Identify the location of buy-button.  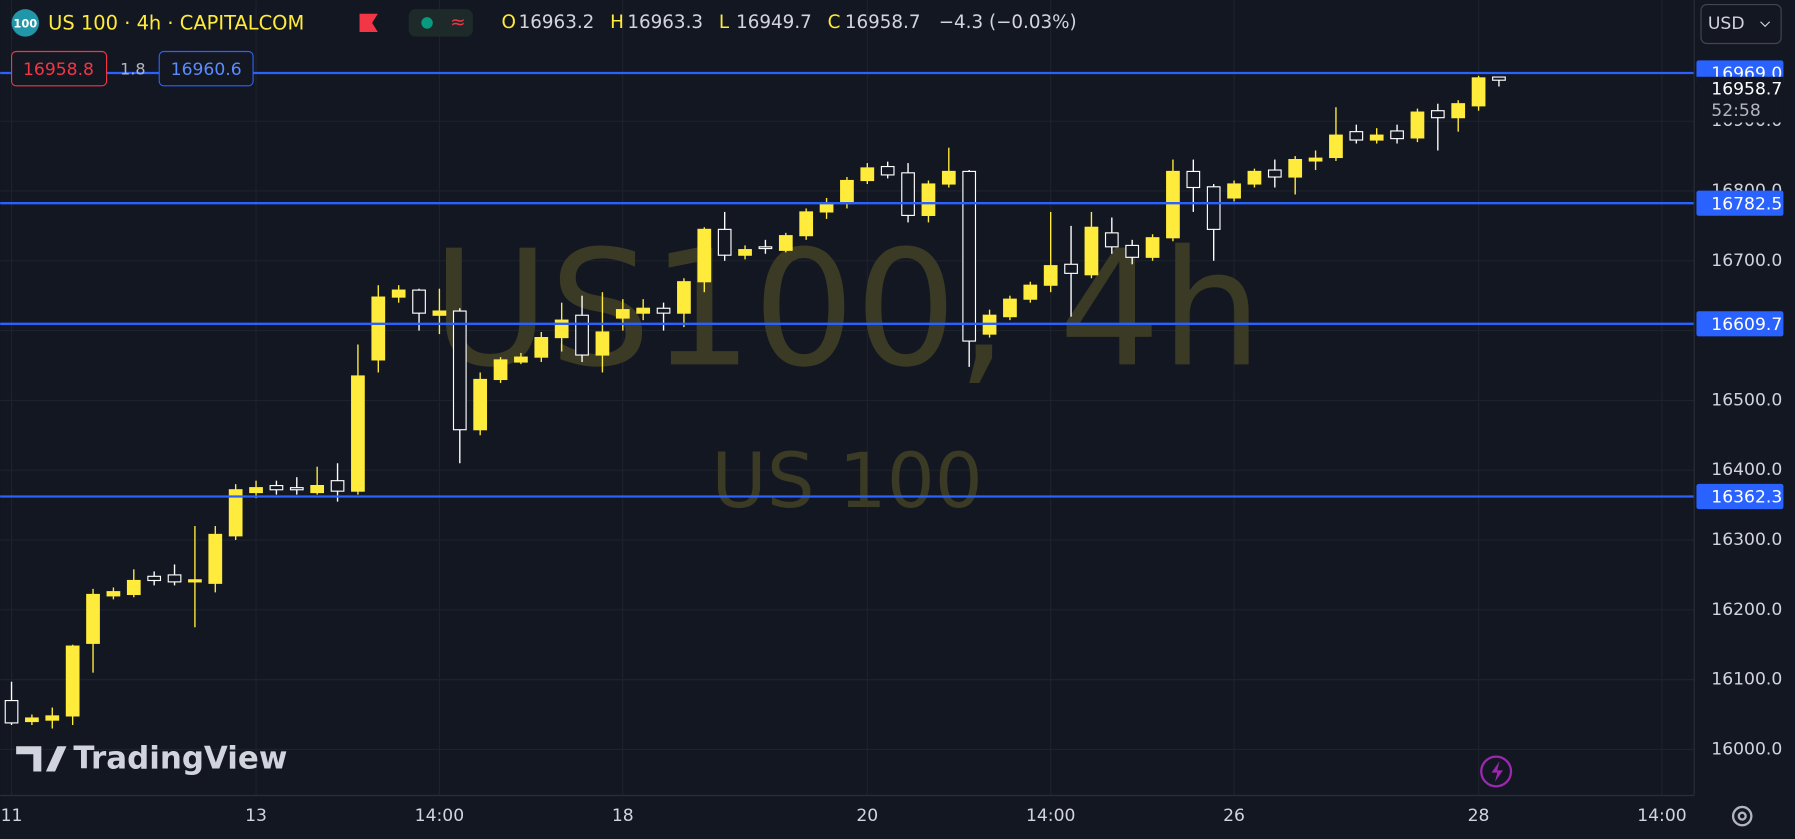
(206, 68).